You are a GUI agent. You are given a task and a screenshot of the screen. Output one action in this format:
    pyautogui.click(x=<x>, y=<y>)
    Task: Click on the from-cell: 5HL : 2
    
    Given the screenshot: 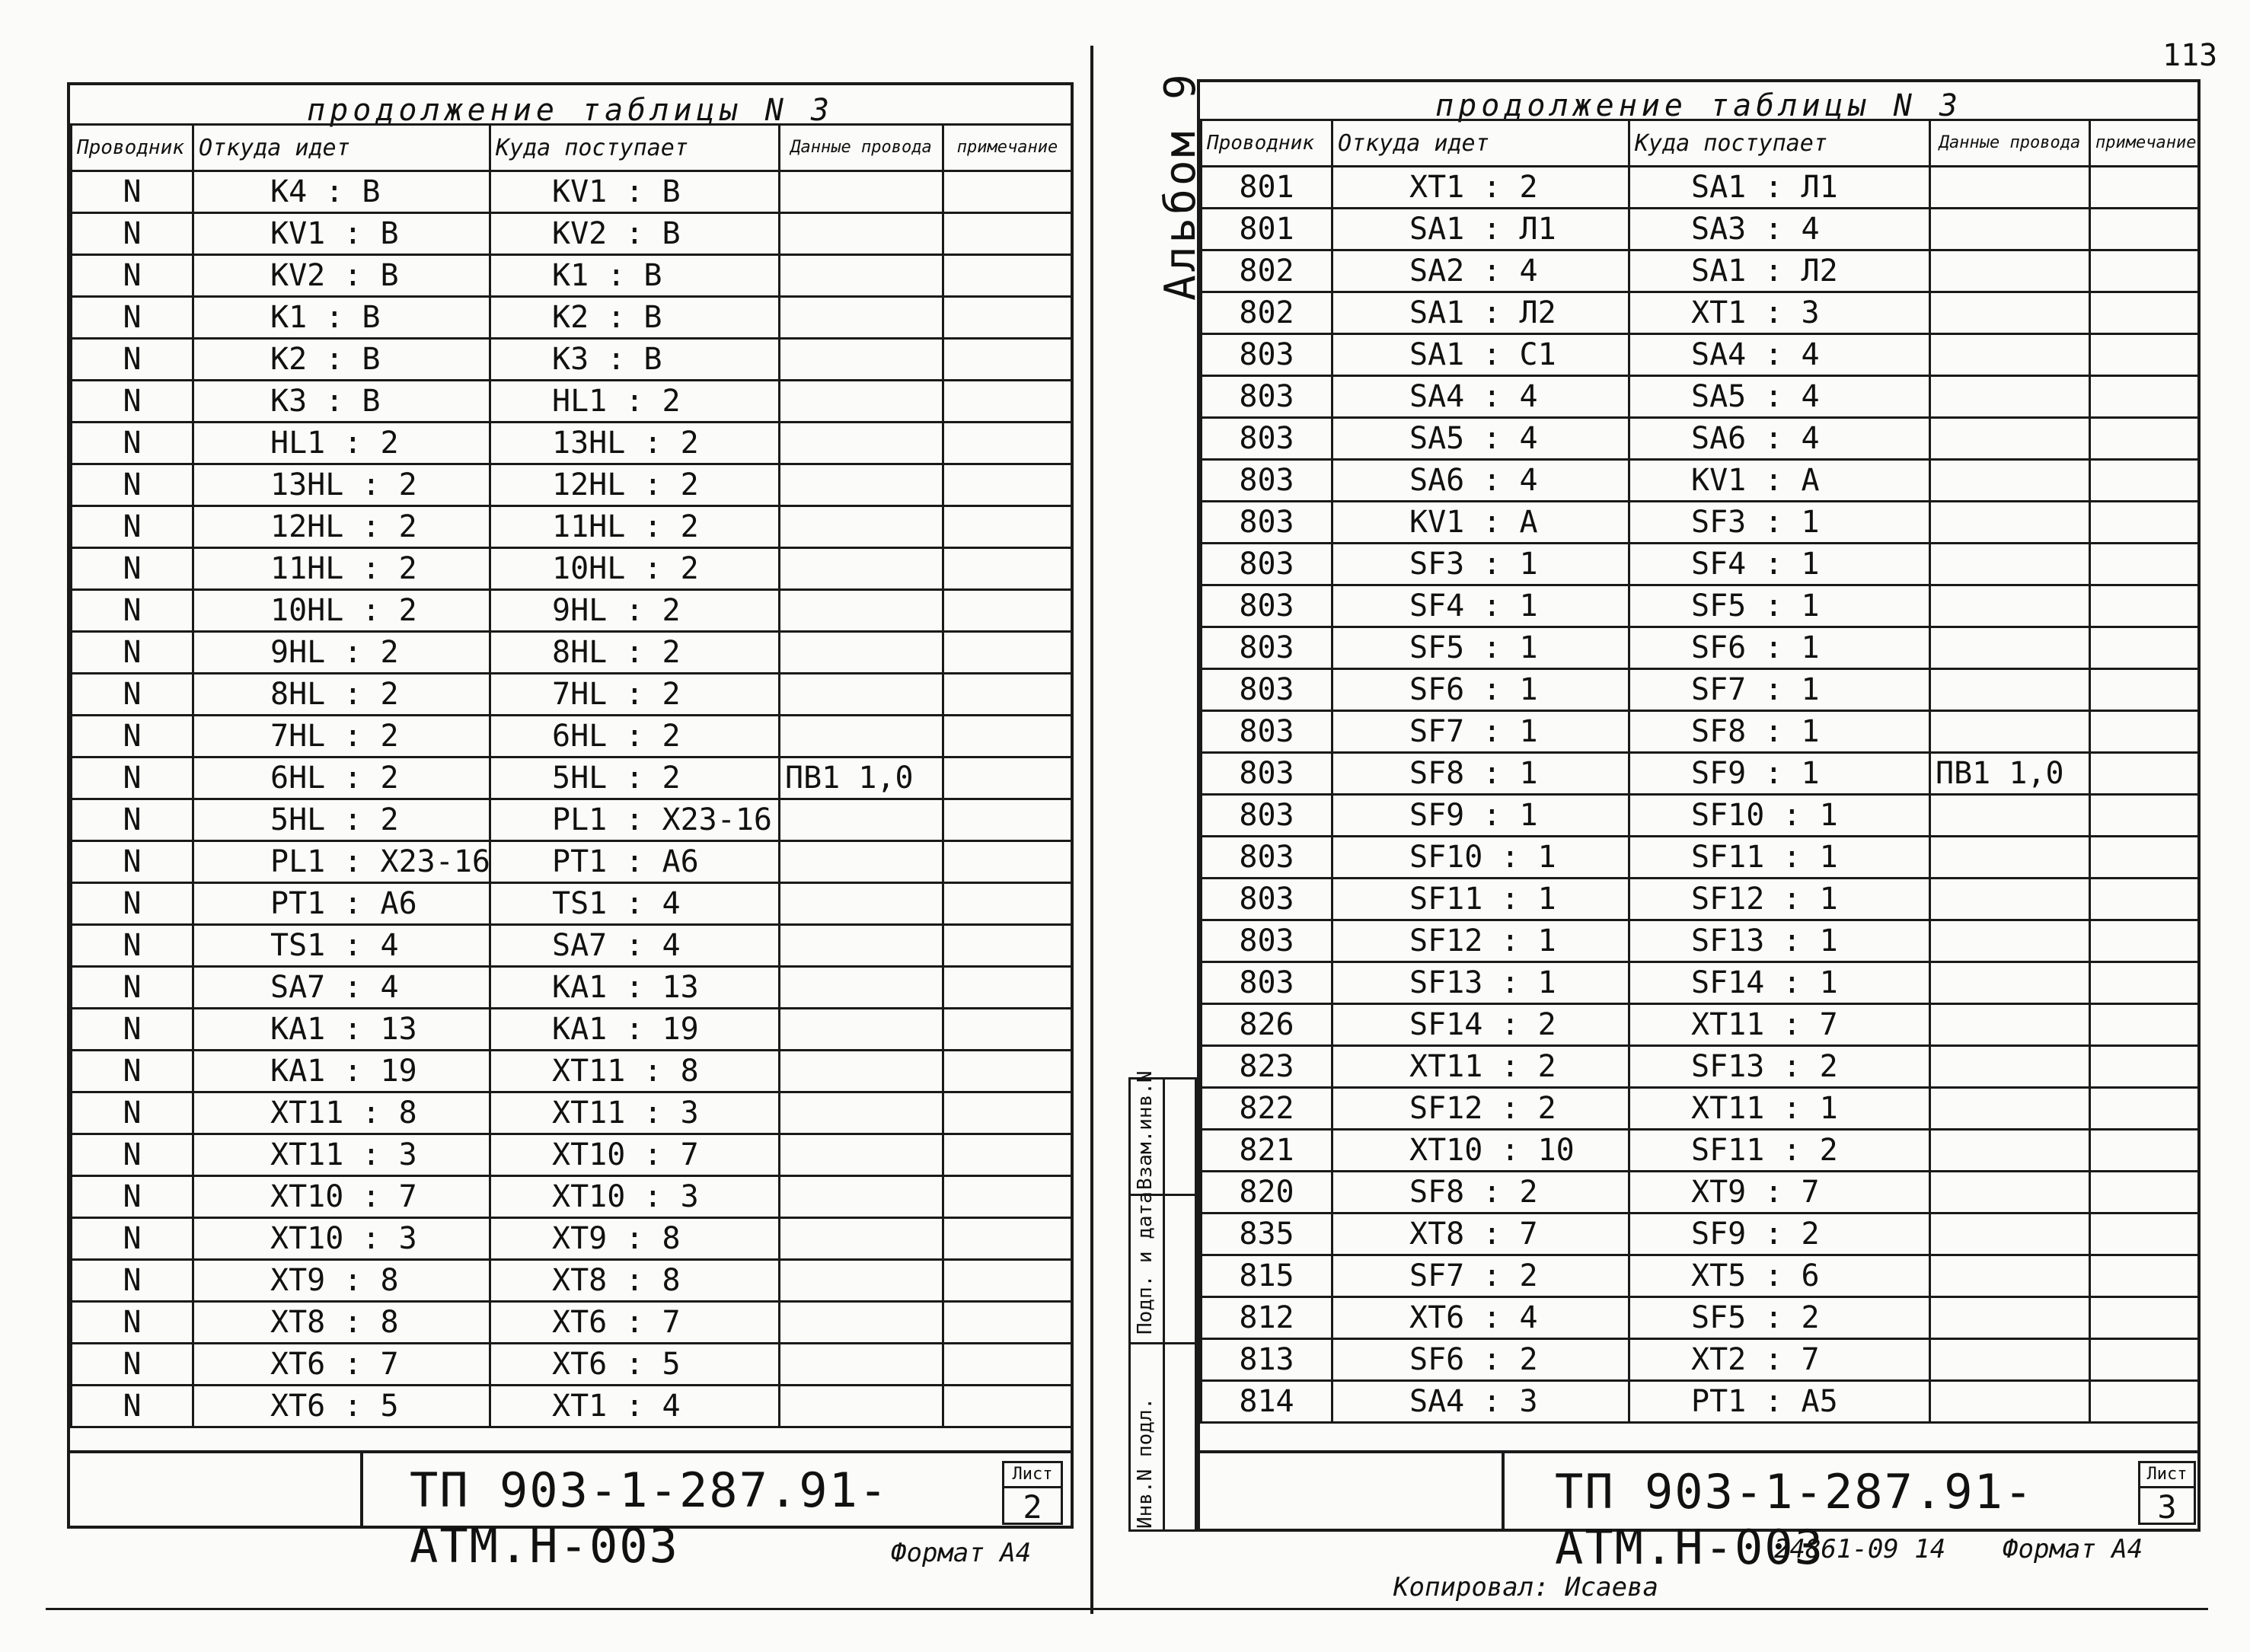 What is the action you would take?
    pyautogui.click(x=341, y=820)
    